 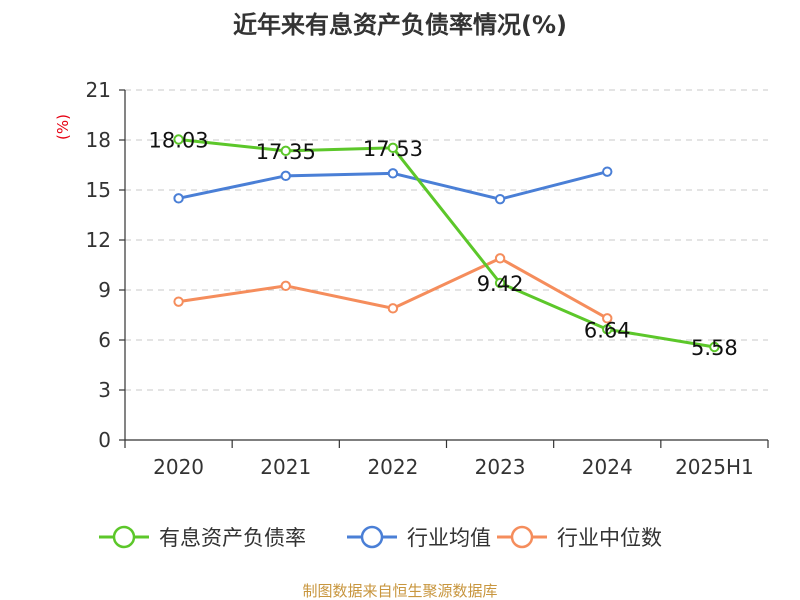 I want to click on legend-label: 行业均值, so click(x=449, y=538).